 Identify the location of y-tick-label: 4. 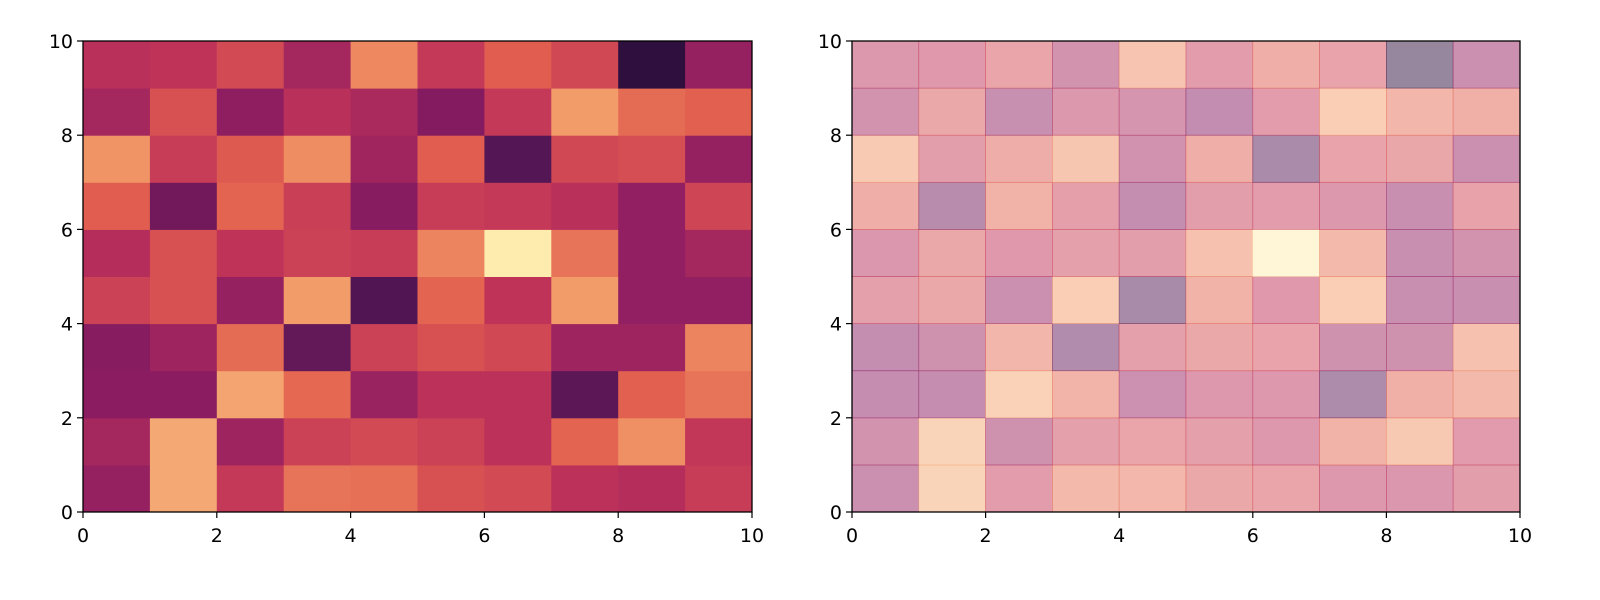
(67, 325).